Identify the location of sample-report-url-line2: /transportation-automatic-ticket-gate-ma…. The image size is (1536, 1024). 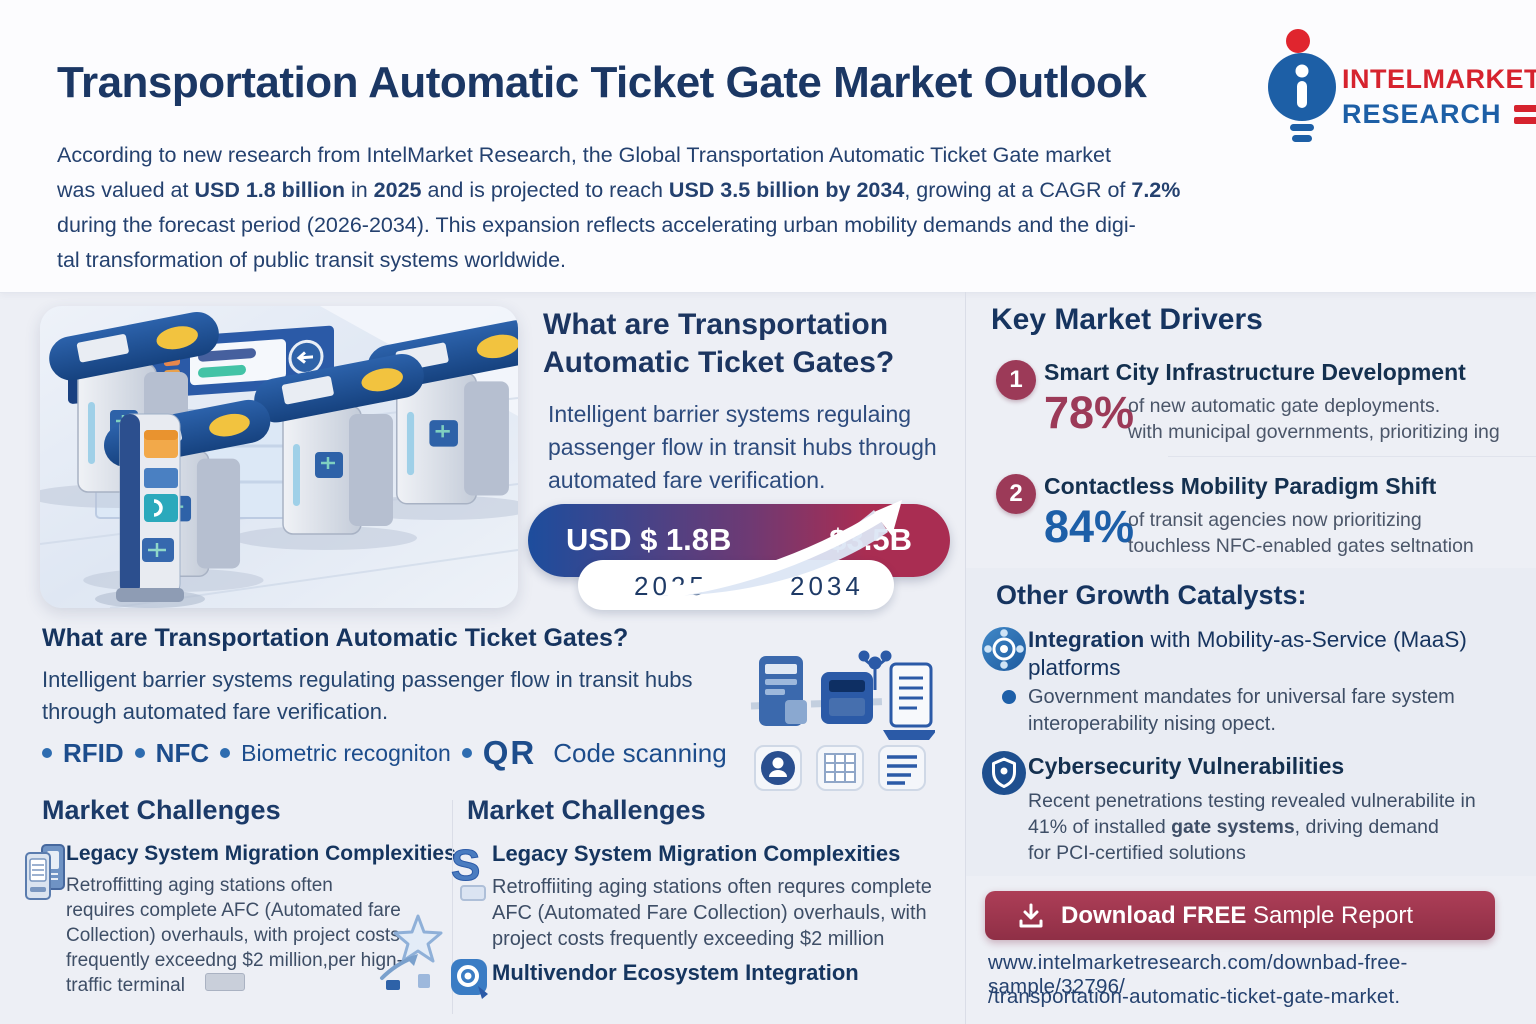
(1194, 996).